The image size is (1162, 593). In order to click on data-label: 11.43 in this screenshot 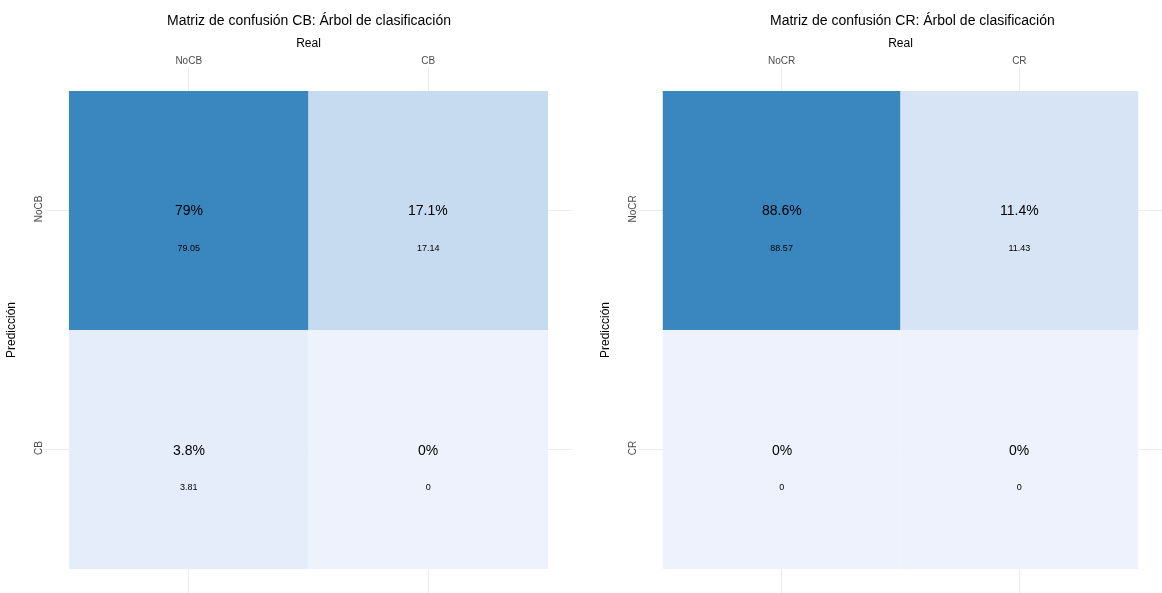, I will do `click(1019, 247)`.